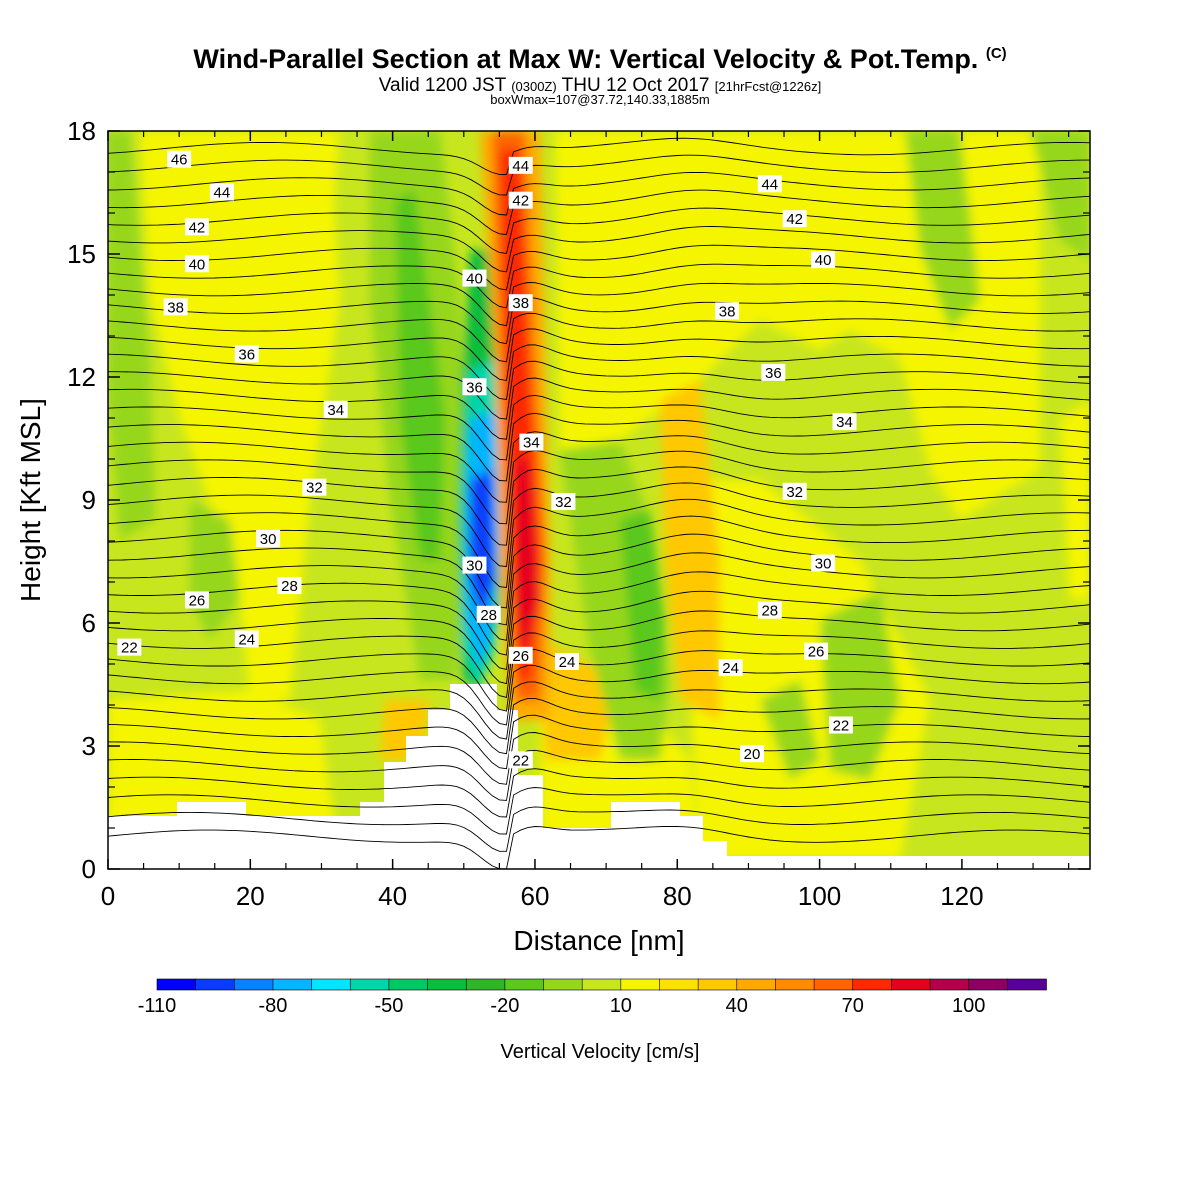 This screenshot has height=1200, width=1200. What do you see at coordinates (89, 746) in the screenshot?
I see `y-tick-label: 3` at bounding box center [89, 746].